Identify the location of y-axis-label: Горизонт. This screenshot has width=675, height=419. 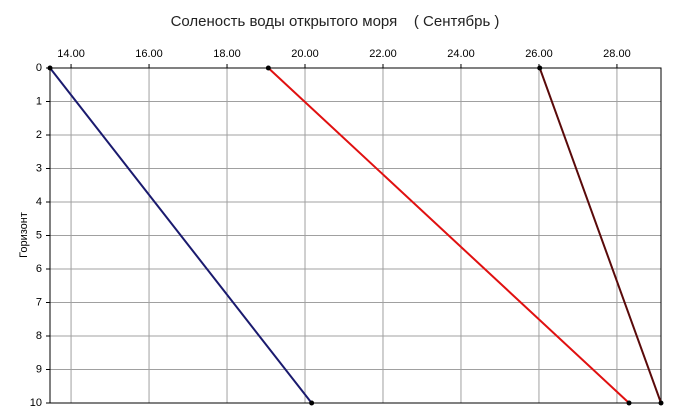
(24, 235).